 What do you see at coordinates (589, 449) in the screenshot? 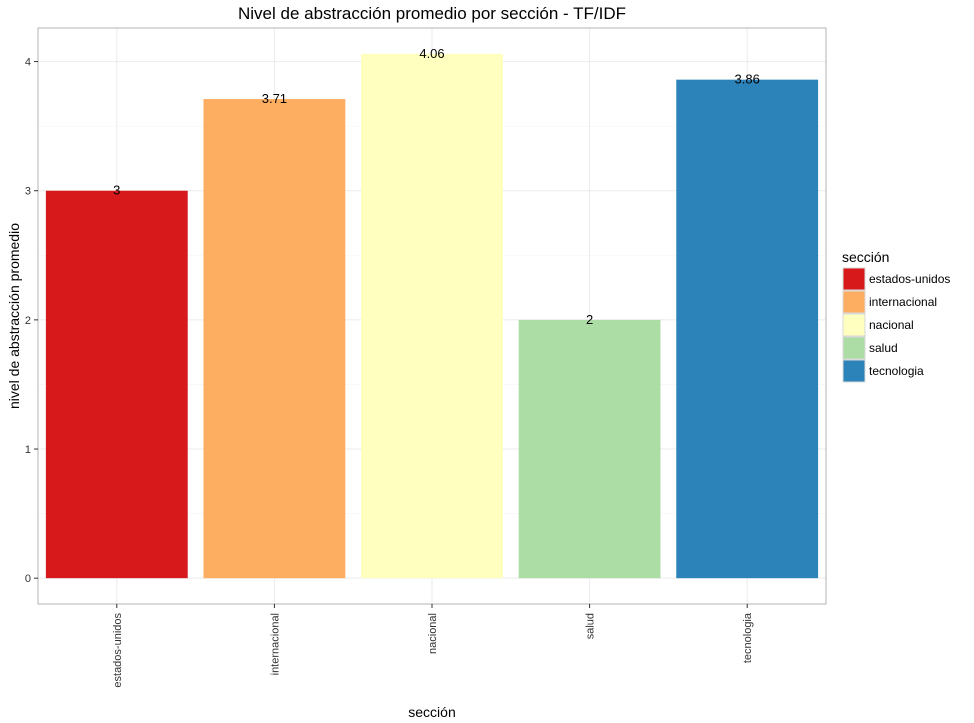
I see `bar-salud` at bounding box center [589, 449].